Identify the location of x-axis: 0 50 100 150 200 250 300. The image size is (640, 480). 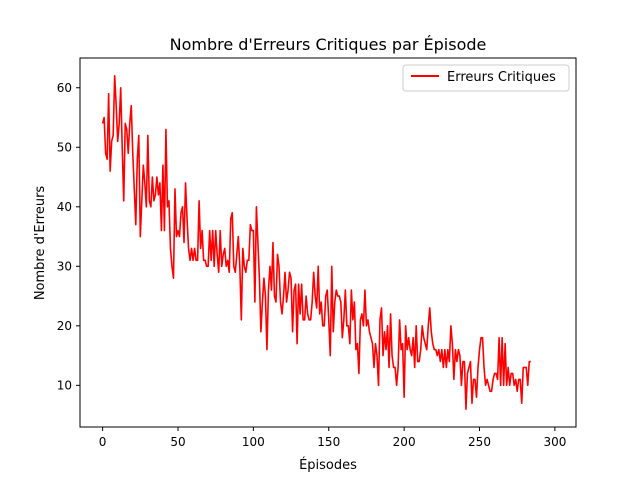
(332, 438).